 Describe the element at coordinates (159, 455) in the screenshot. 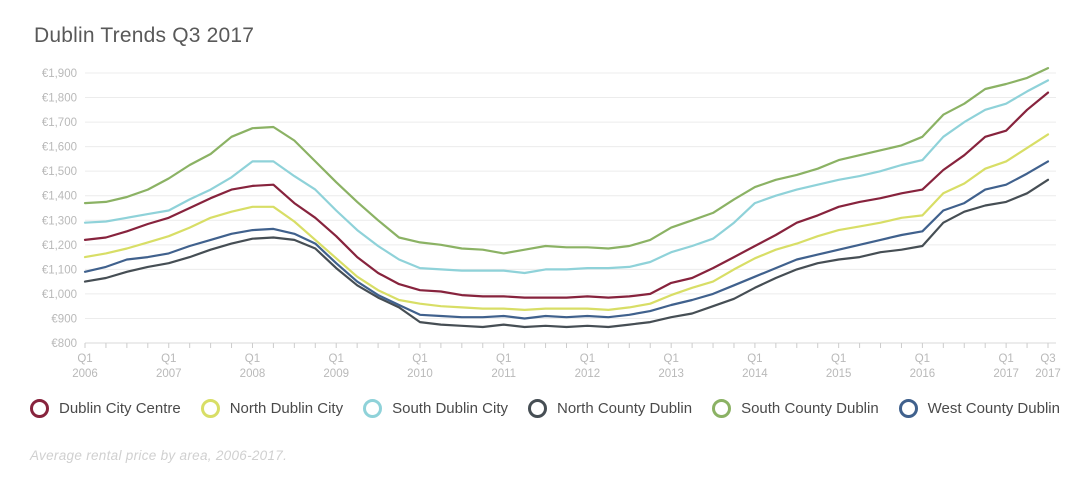

I see `chart-caption: Average rental price by area, 2006-2017.` at that location.